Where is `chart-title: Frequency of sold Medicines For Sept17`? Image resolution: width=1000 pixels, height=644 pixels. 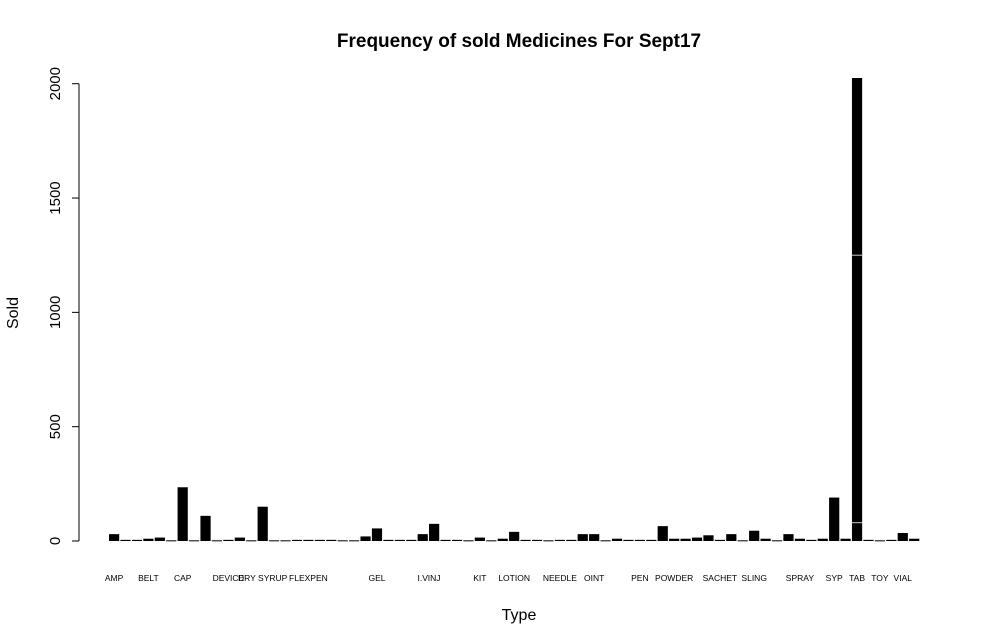
chart-title: Frequency of sold Medicines For Sept17 is located at coordinates (519, 41).